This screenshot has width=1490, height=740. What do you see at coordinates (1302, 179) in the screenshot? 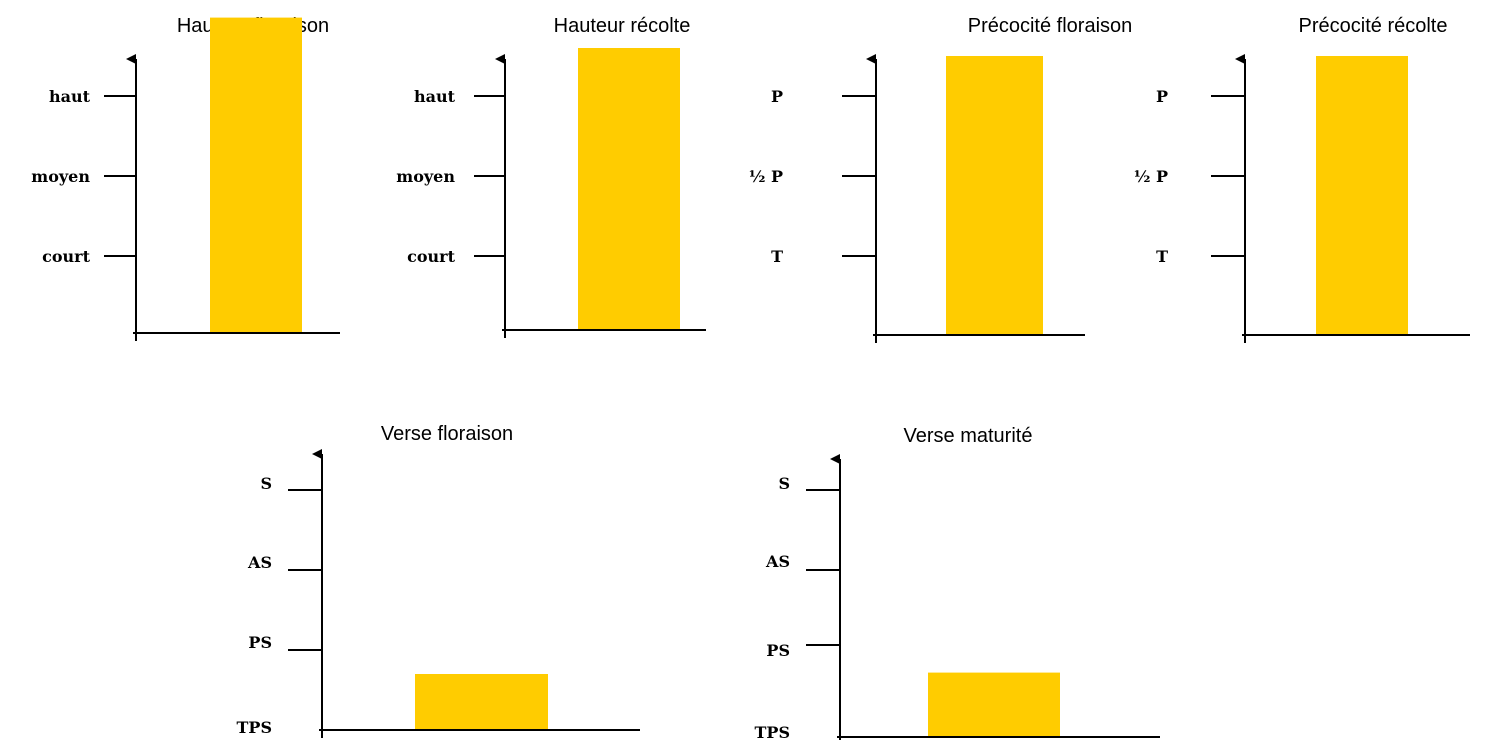
I see `chart-panel-4: Précocité récolte T ½ P P` at bounding box center [1302, 179].